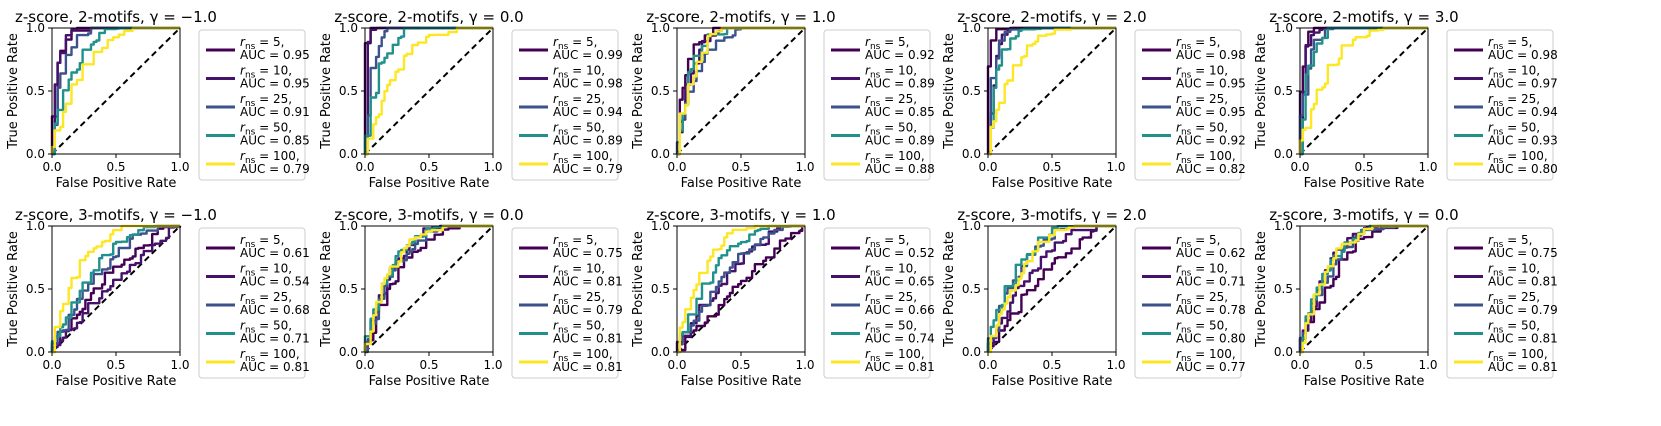  I want to click on legend-auc-value: AUC = 0.74, so click(900, 339).